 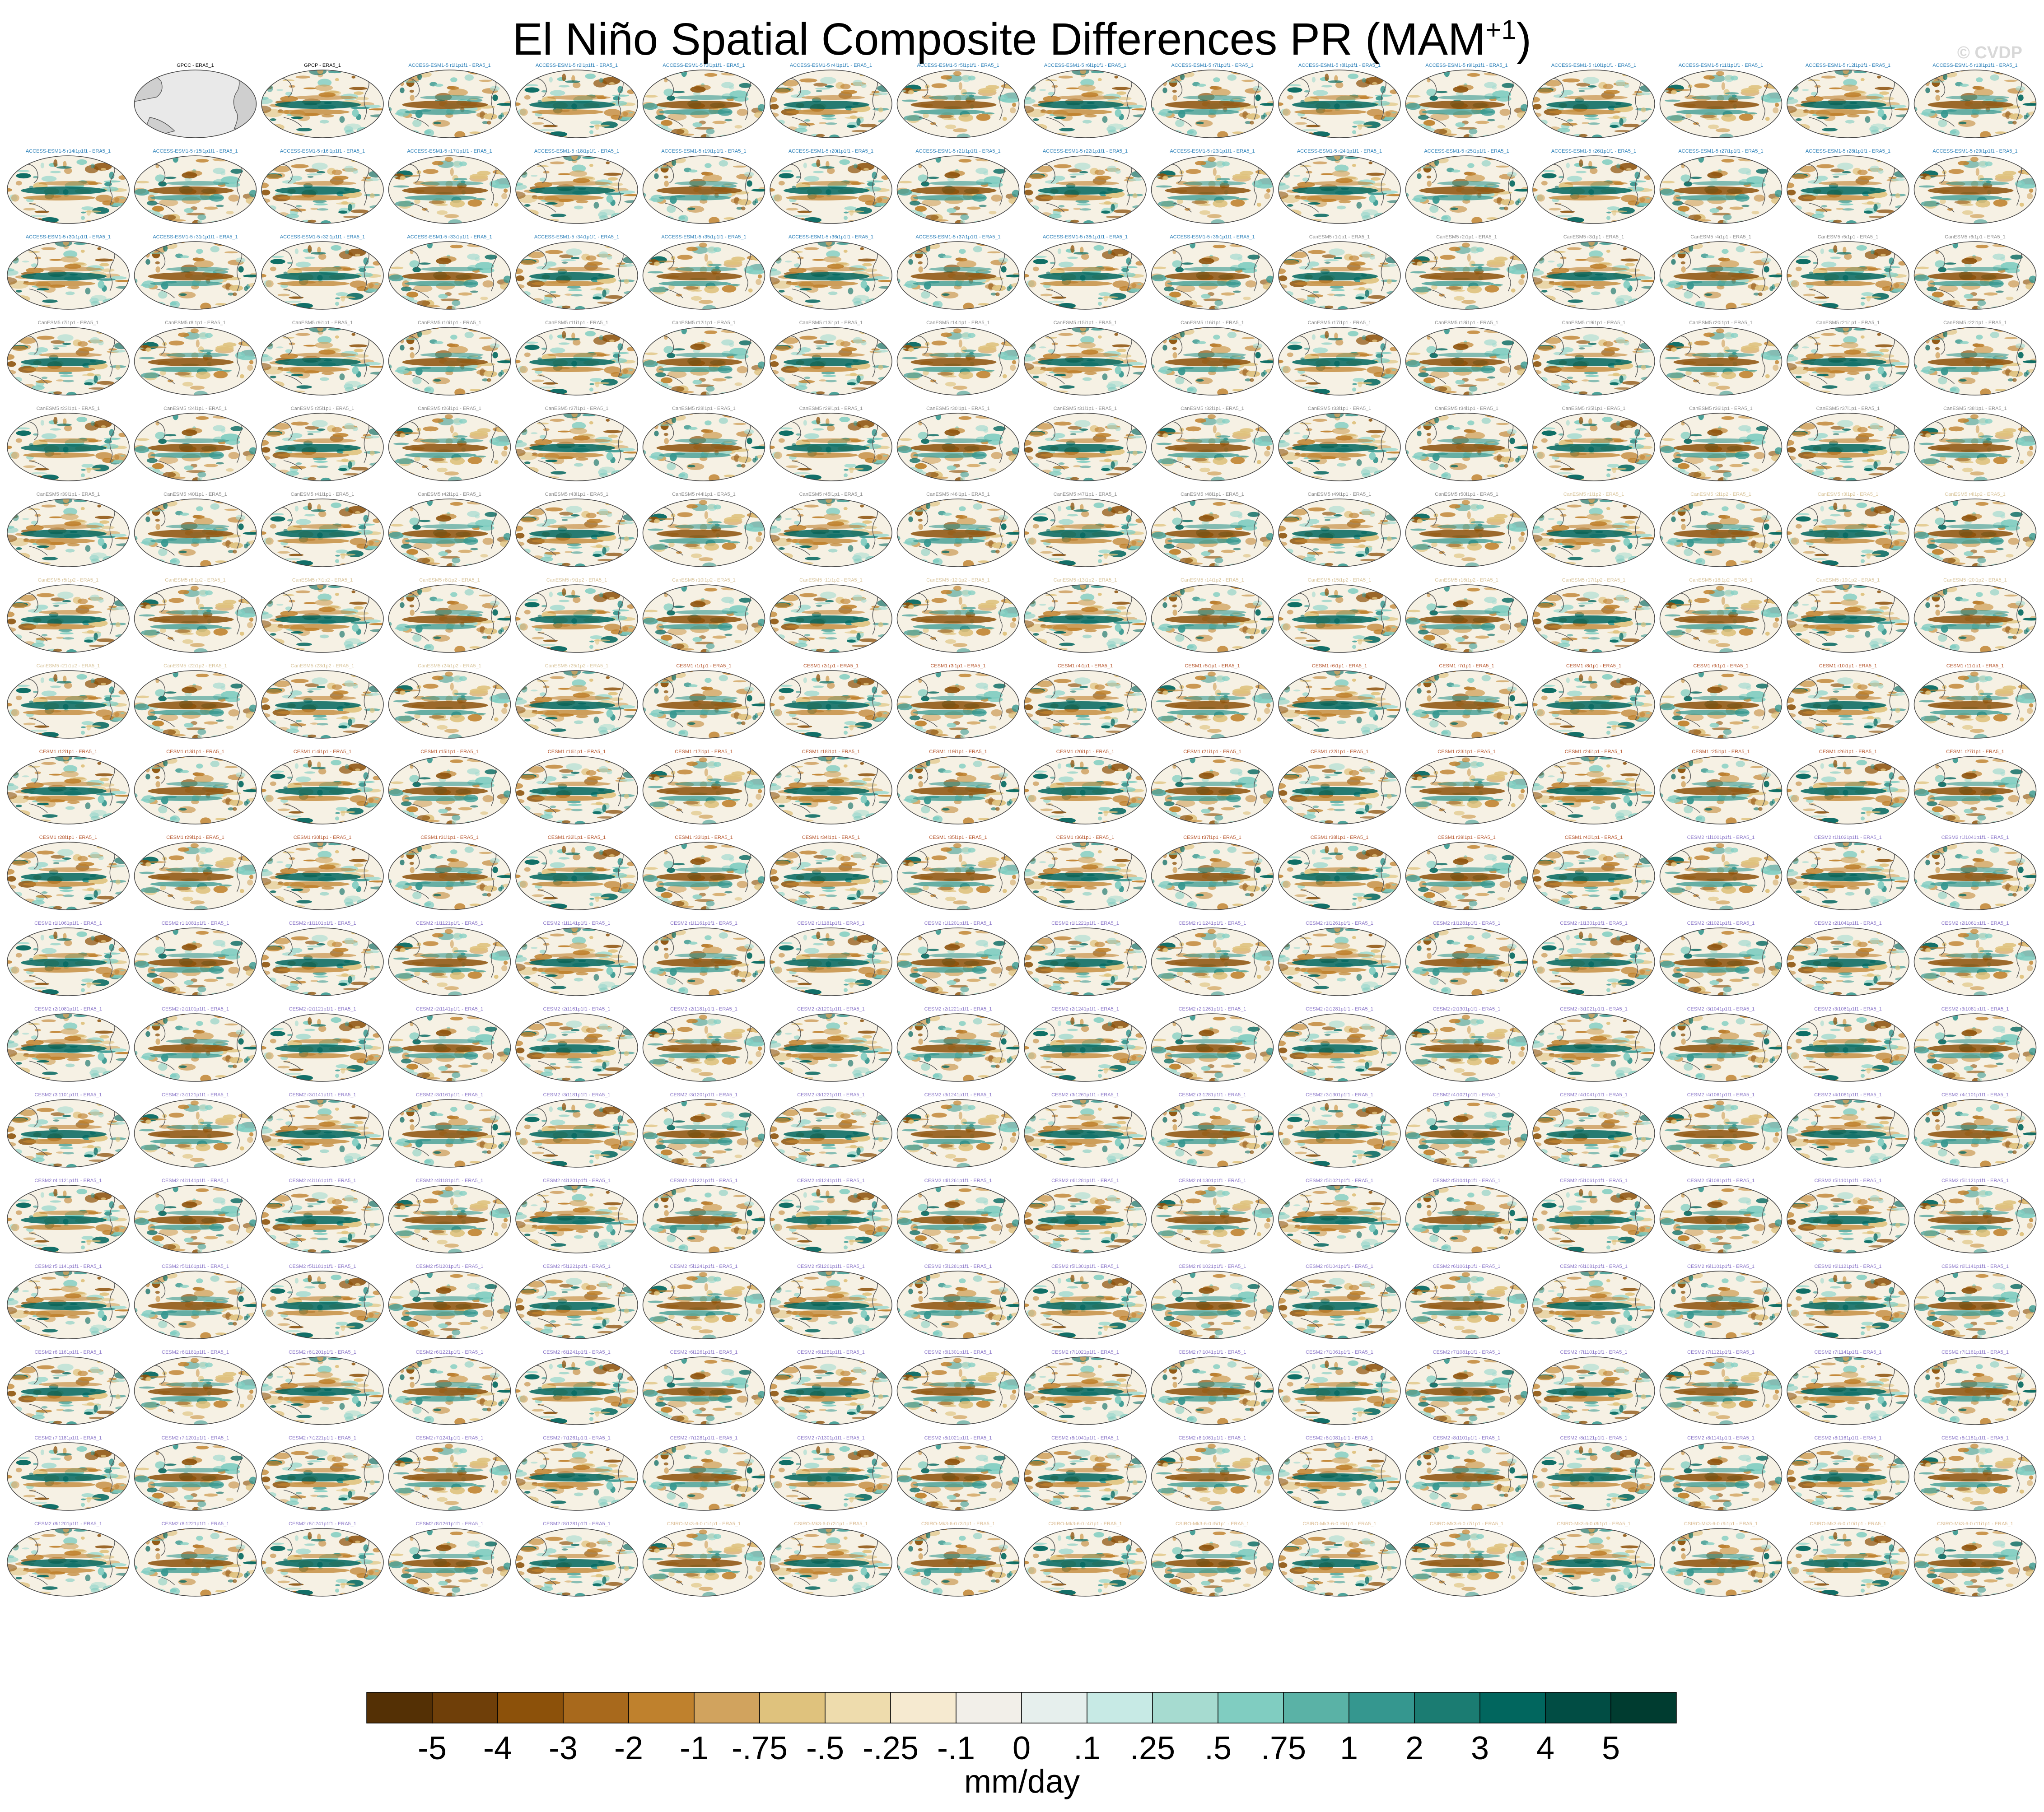 What do you see at coordinates (323, 1474) in the screenshot?
I see `map-panel: CESM2 r7i1221p1f1 - ERA5_1` at bounding box center [323, 1474].